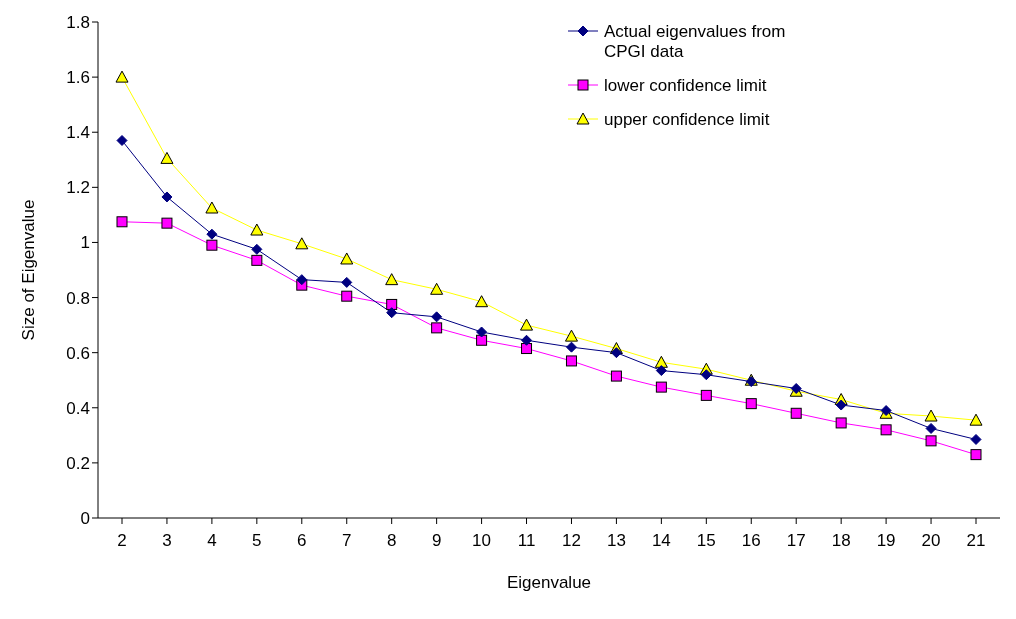 The height and width of the screenshot is (619, 1016). I want to click on x-tick-label: 10, so click(482, 541).